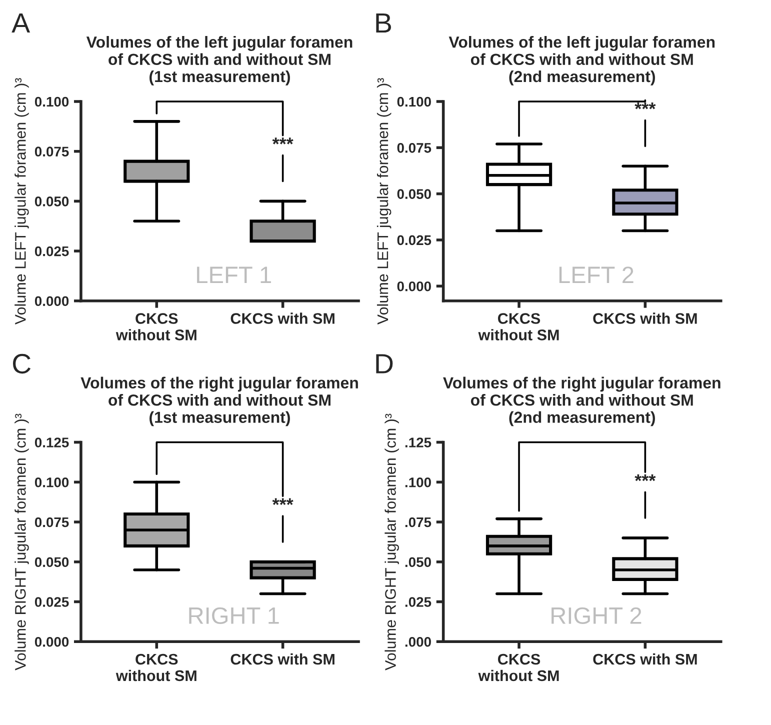  I want to click on chart-title: Volumes of the left jugular foramen of CKCS with and without SM (2nd measurement), so click(581, 61).